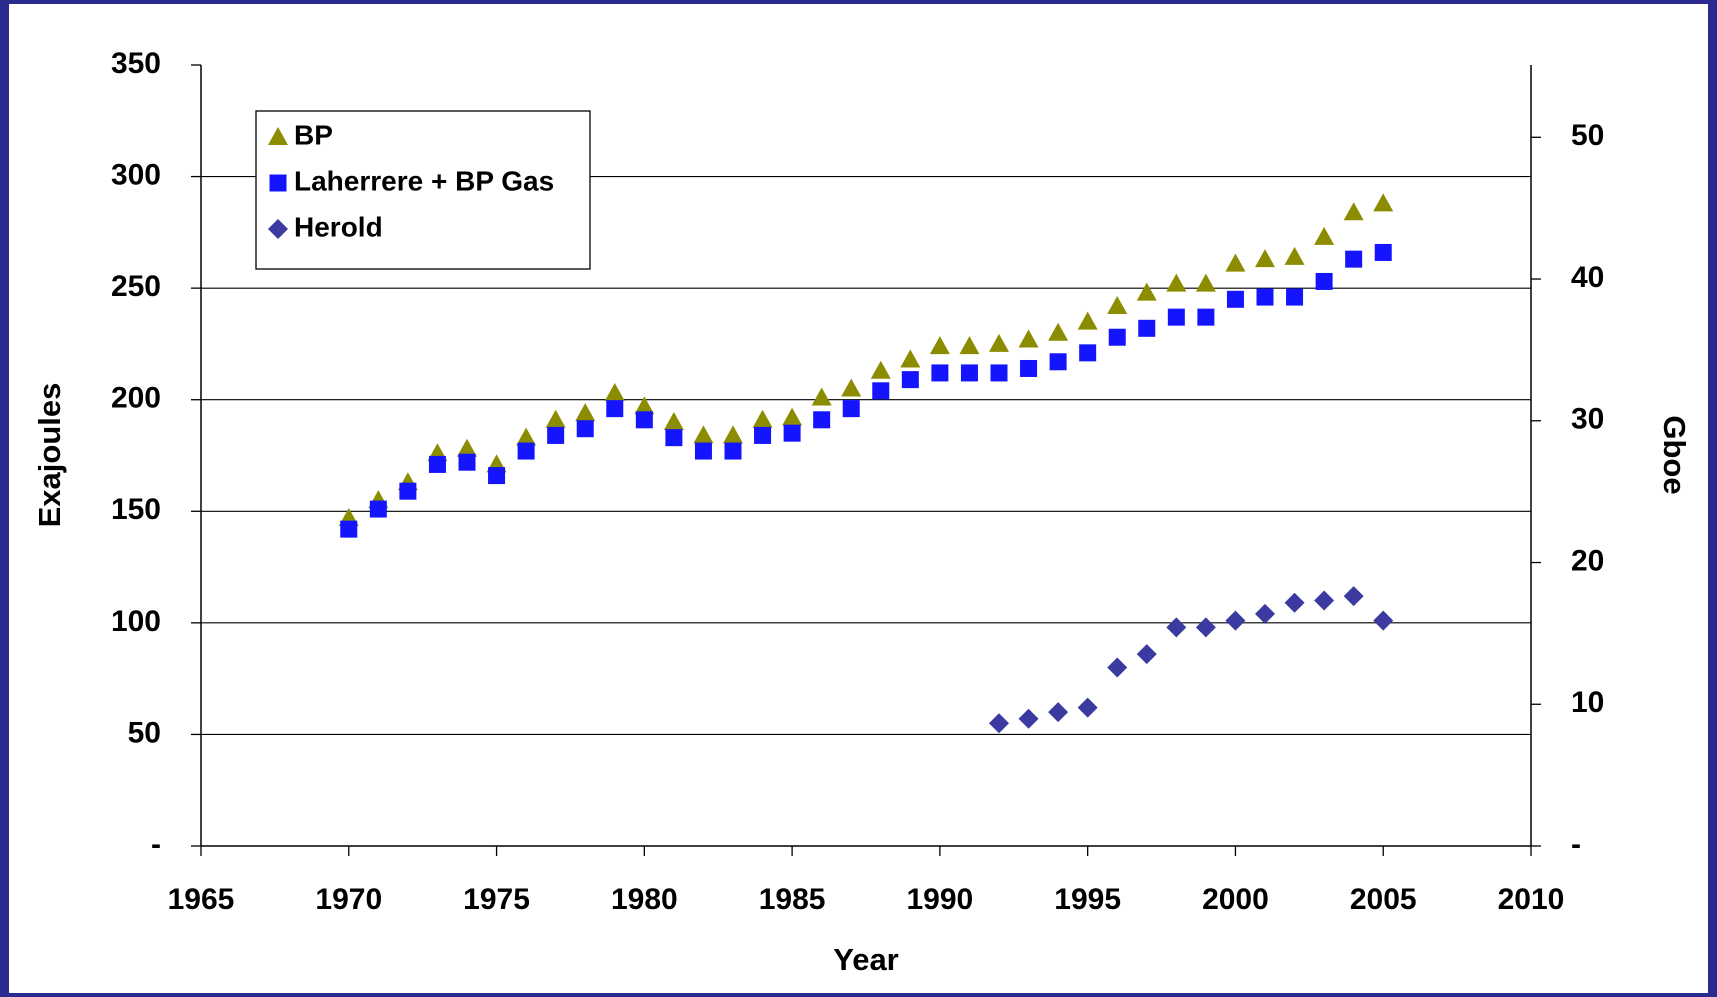 This screenshot has width=1717, height=997. I want to click on x-tick-label: 1990, so click(940, 899).